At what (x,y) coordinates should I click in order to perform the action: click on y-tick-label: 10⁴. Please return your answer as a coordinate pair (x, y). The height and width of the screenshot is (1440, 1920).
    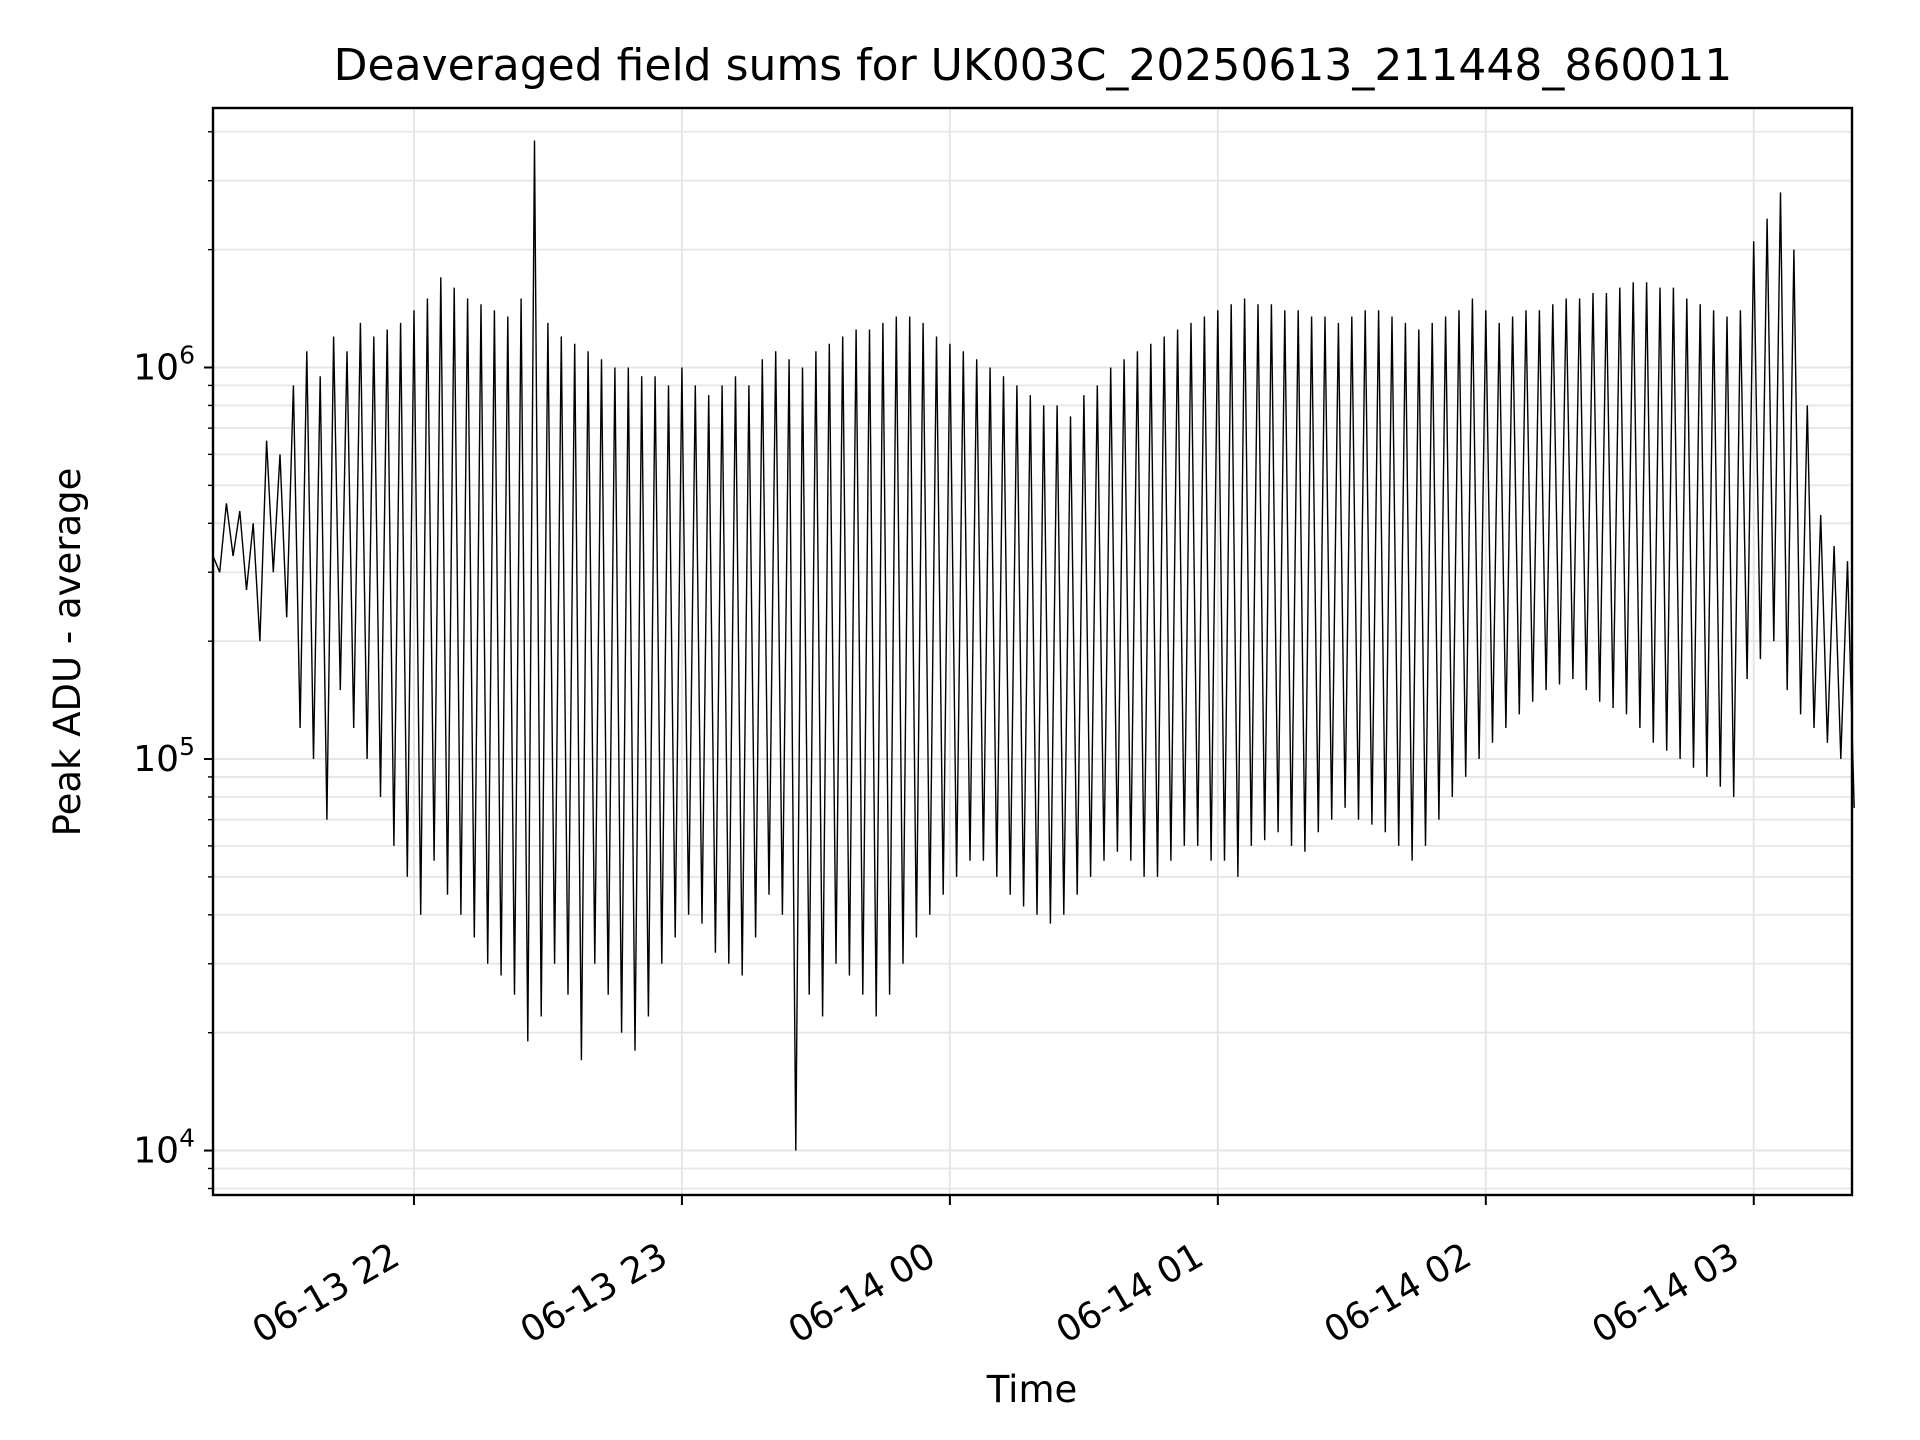
    Looking at the image, I should click on (164, 1148).